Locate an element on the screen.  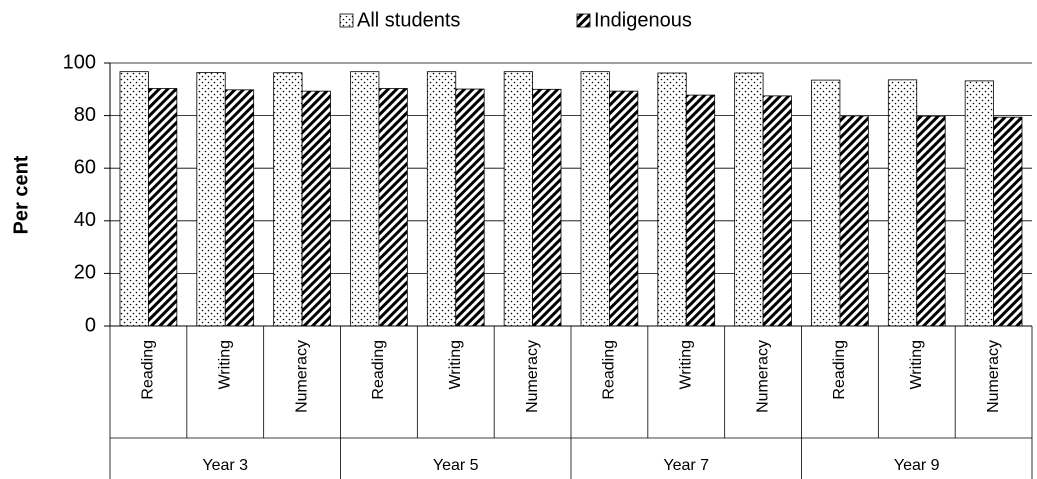
group-label: Year 3 is located at coordinates (225, 465).